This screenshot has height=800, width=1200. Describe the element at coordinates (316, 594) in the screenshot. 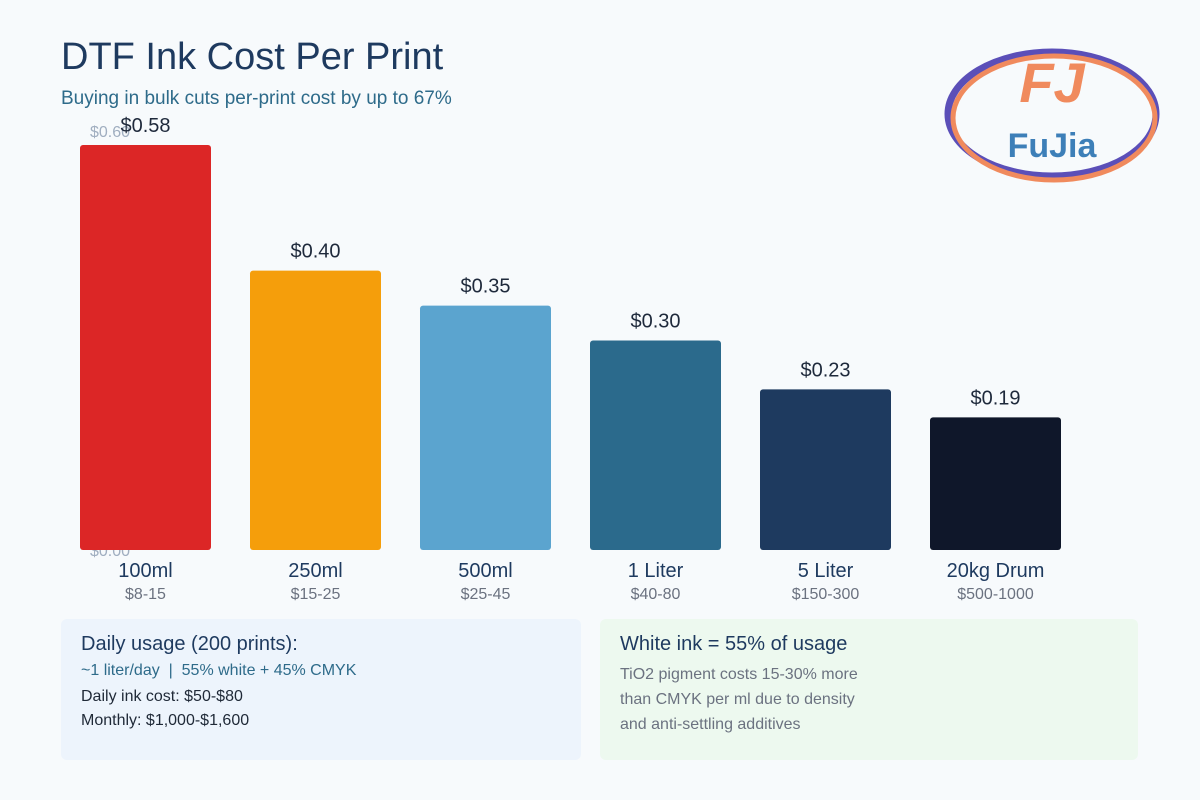

I see `price-range-label: $15-25` at that location.